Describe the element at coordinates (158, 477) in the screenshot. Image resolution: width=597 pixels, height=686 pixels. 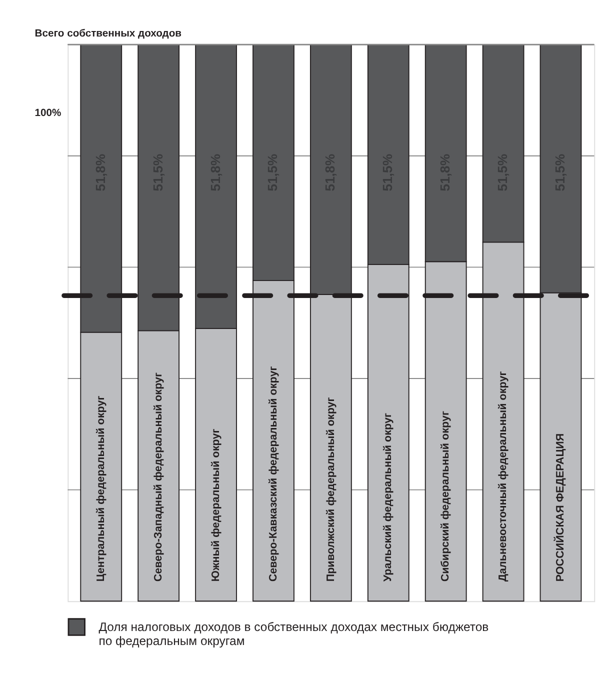
I see `x-tick-label: Северо-Западный федеральный округ` at that location.